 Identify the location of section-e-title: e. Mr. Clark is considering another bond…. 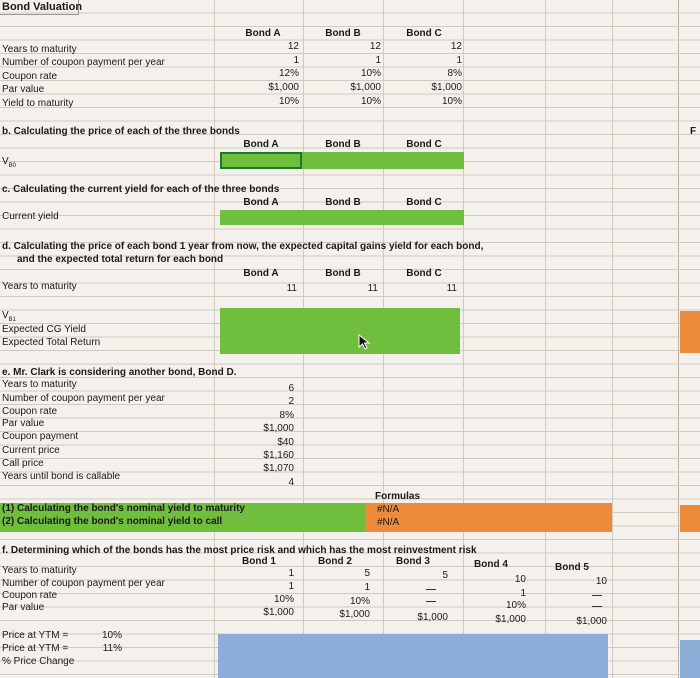
(119, 372).